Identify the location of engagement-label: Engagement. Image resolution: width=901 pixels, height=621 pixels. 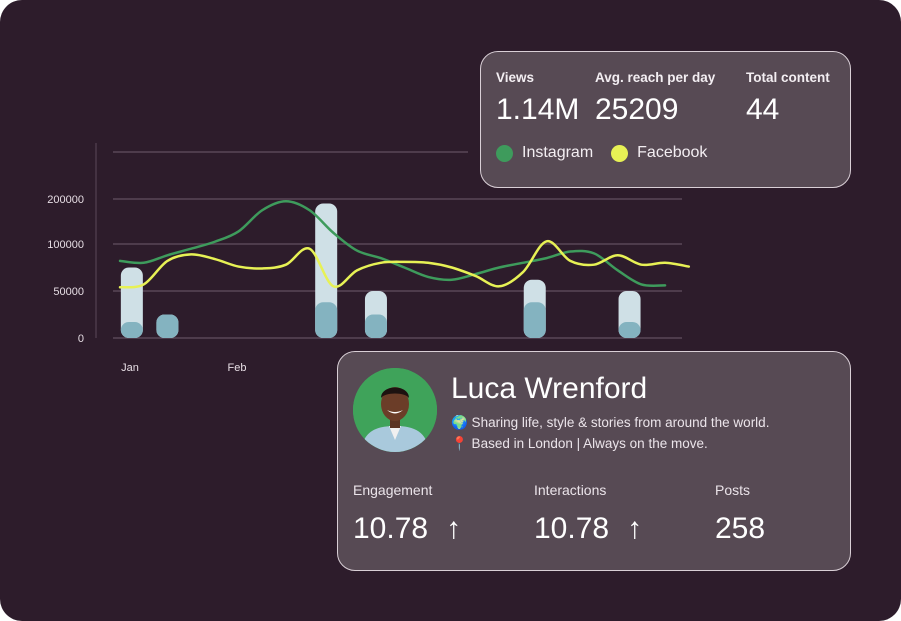
(393, 490).